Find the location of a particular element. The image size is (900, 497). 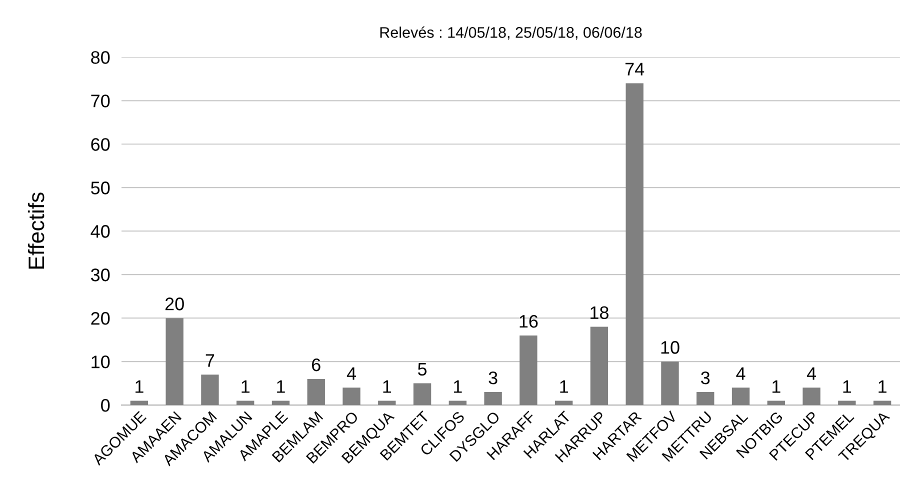

y-tick-label: 80 is located at coordinates (100, 57).